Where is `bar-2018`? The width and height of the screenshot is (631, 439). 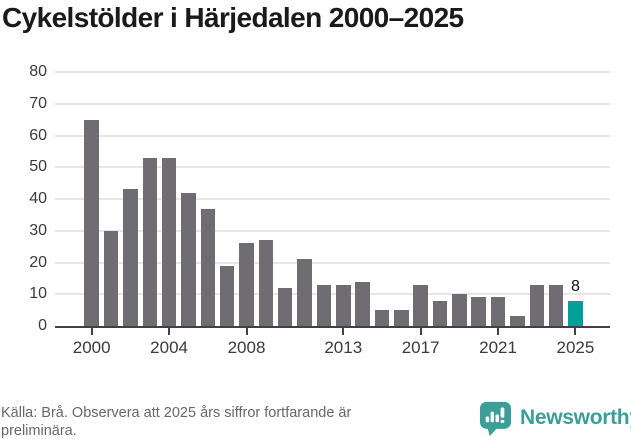
bar-2018 is located at coordinates (440, 313).